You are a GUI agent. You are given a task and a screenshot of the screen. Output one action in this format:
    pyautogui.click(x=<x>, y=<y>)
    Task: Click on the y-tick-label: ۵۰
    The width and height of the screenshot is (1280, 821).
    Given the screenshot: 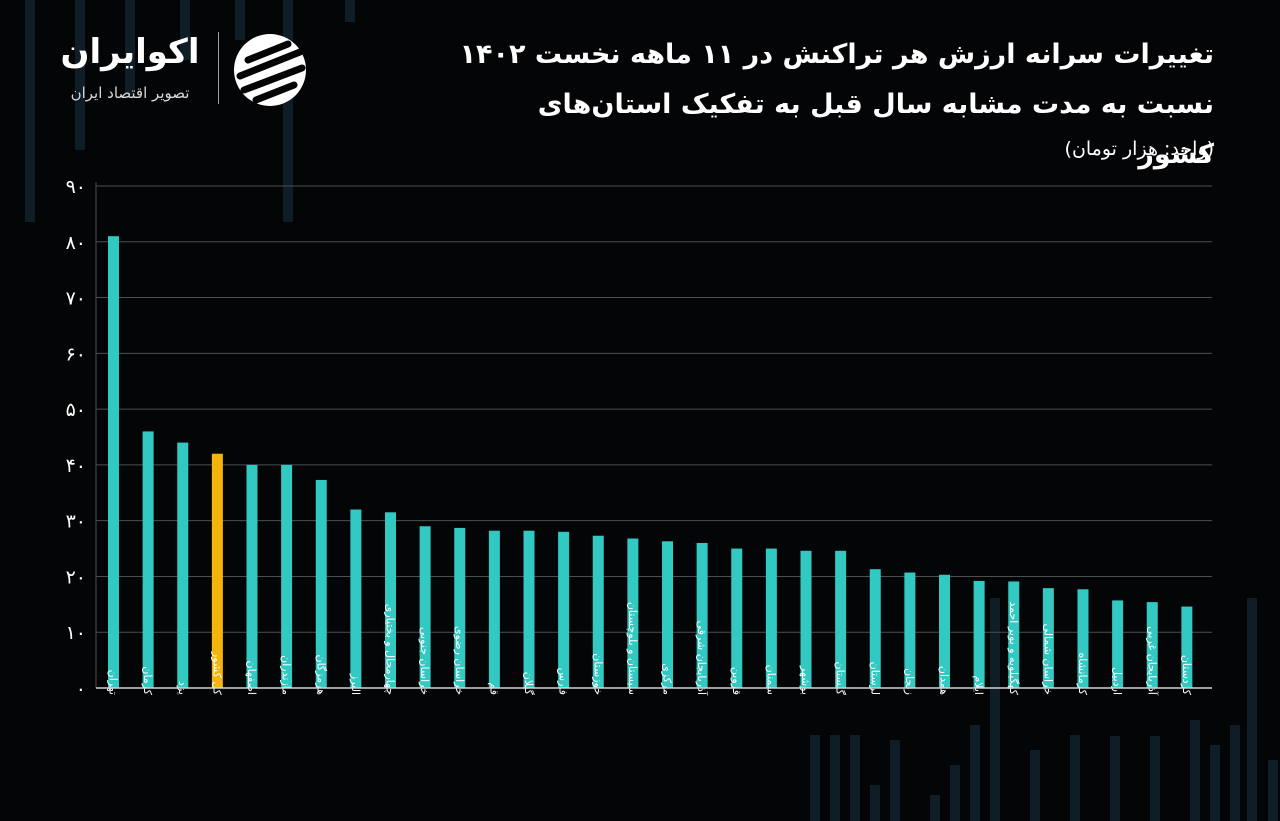 What is the action you would take?
    pyautogui.click(x=76, y=410)
    